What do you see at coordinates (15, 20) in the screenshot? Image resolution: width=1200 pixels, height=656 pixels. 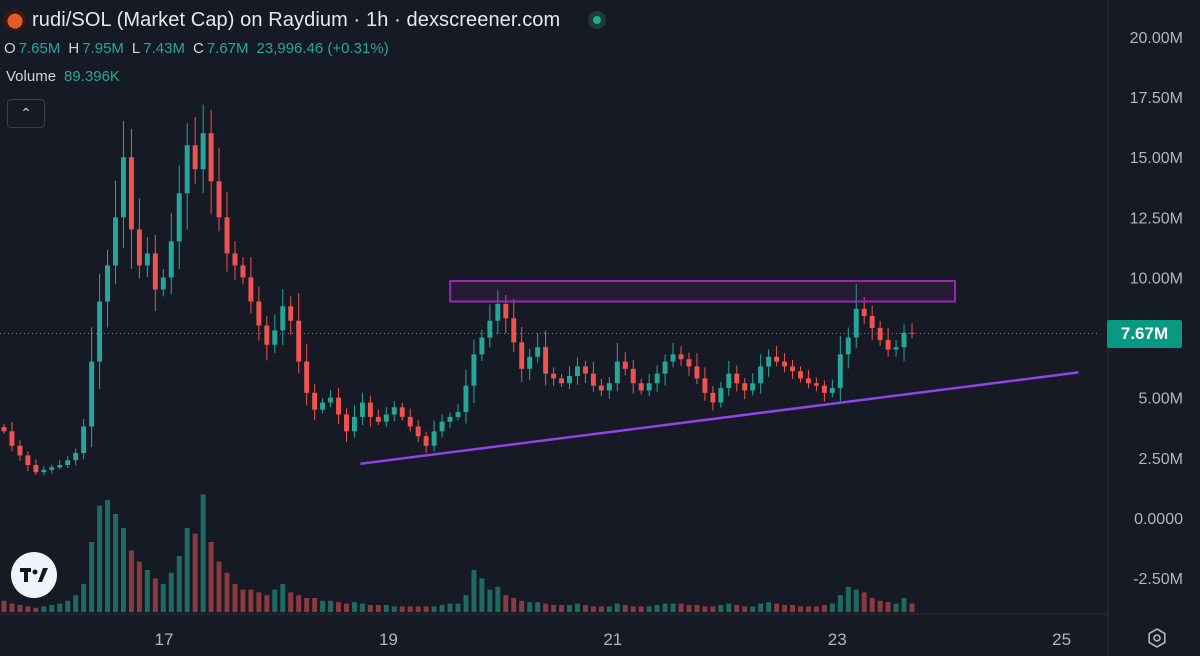 I see `token-avatar` at bounding box center [15, 20].